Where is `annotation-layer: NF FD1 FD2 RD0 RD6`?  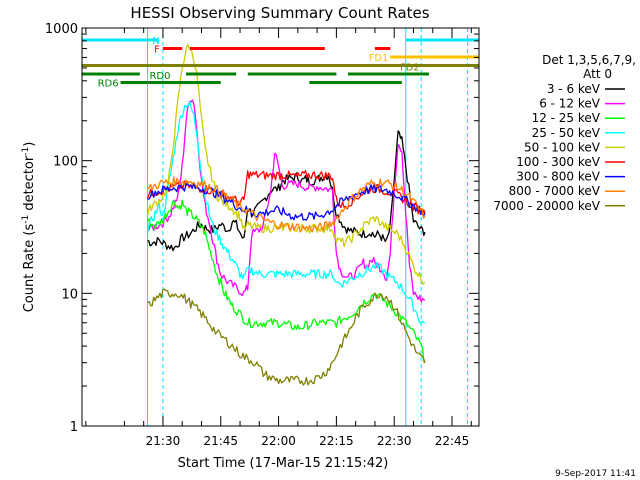
annotation-layer: NF FD1 FD2 RD0 RD6 is located at coordinates (280, 63).